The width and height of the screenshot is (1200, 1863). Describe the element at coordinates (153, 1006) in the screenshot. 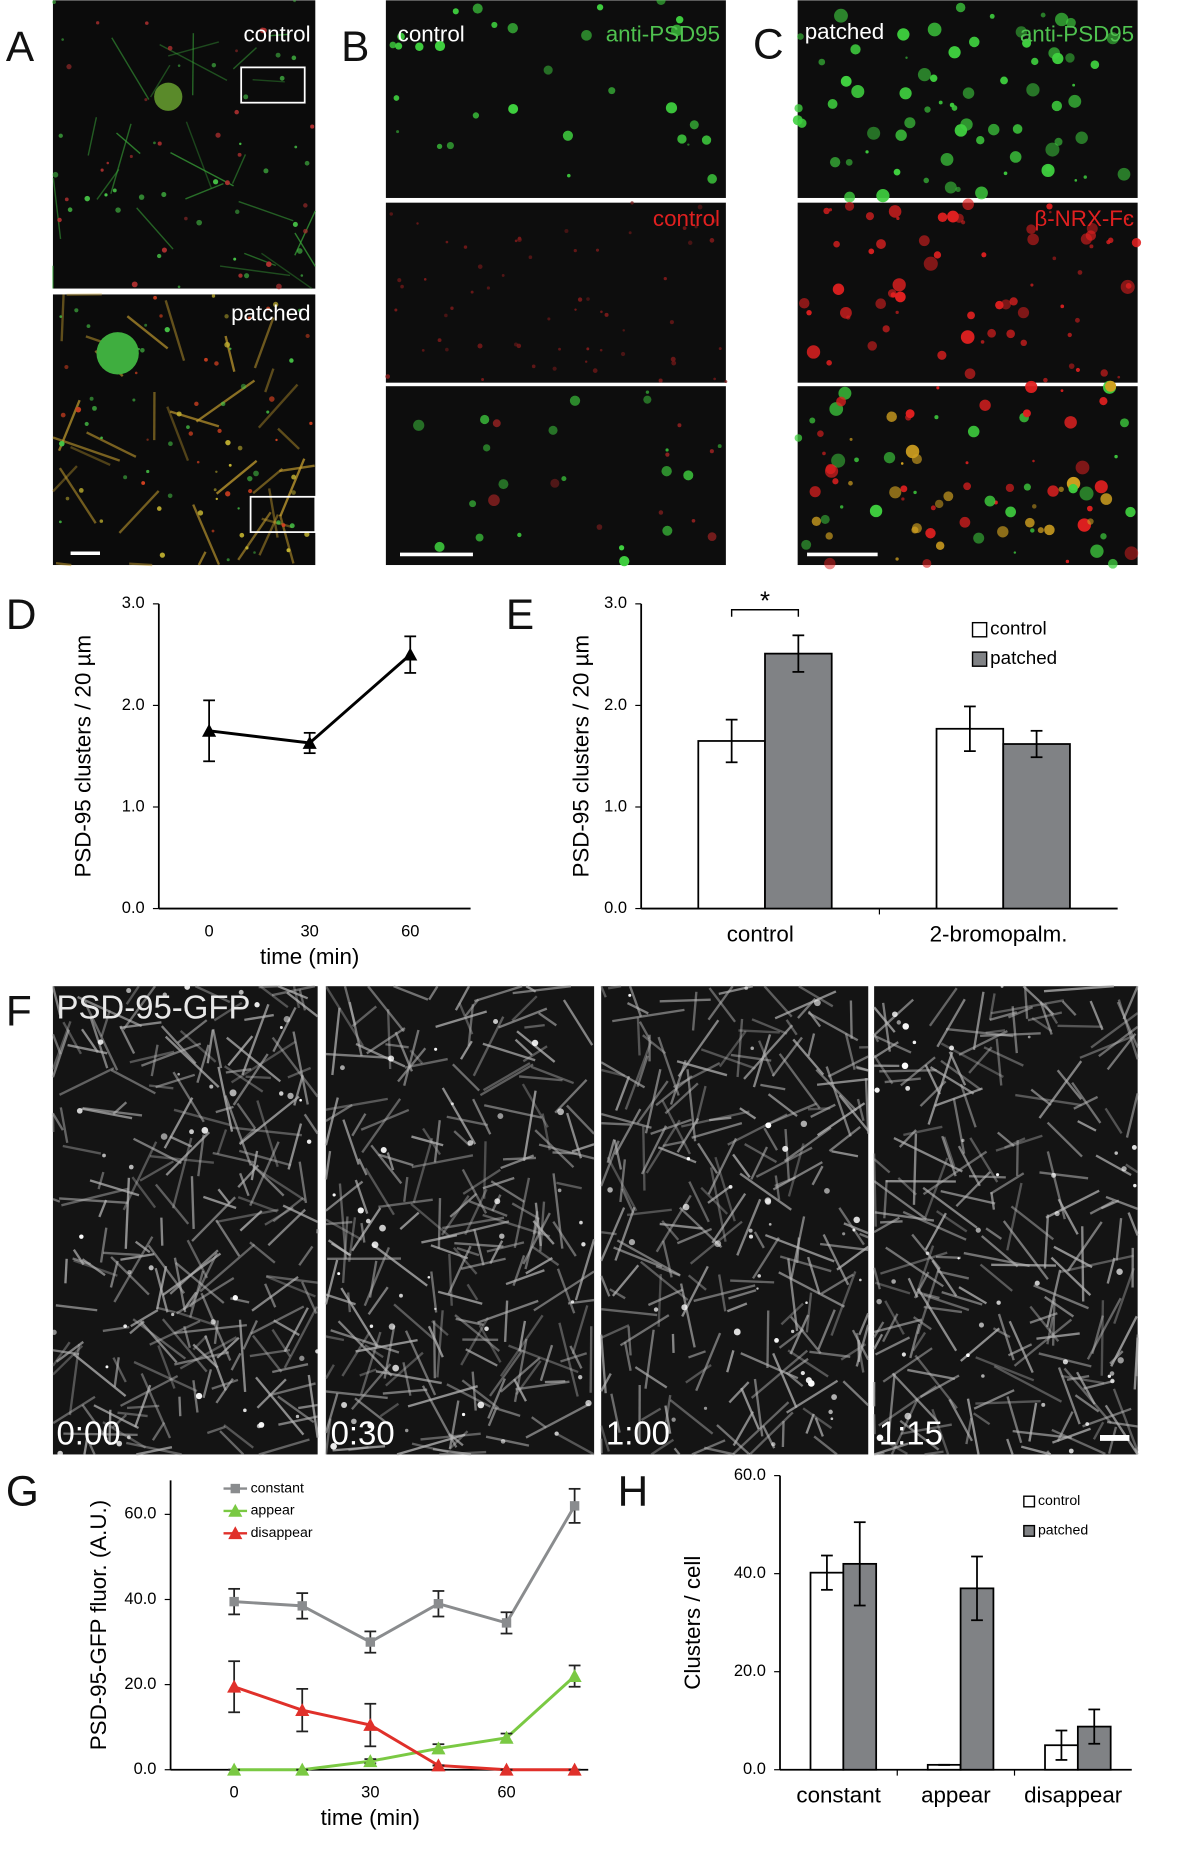

I see `image-label: PSD-95-GFP` at that location.